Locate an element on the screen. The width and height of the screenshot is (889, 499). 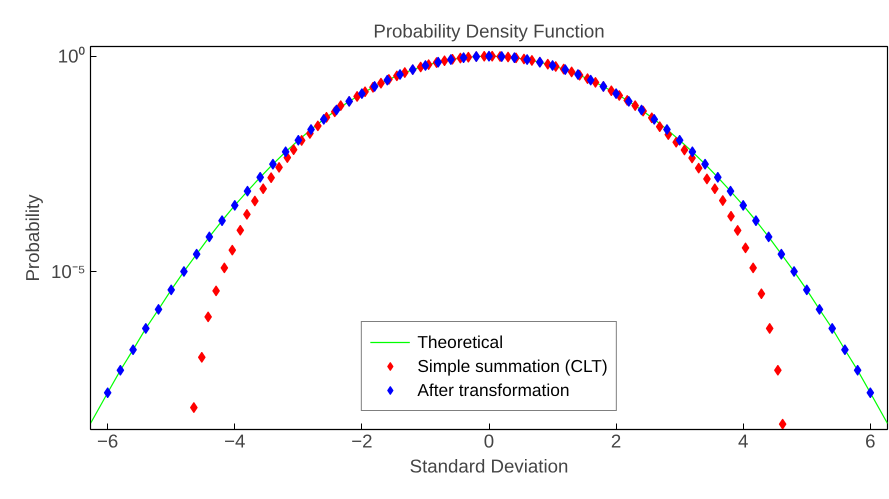
chart-title: Probability Density Function is located at coordinates (489, 31).